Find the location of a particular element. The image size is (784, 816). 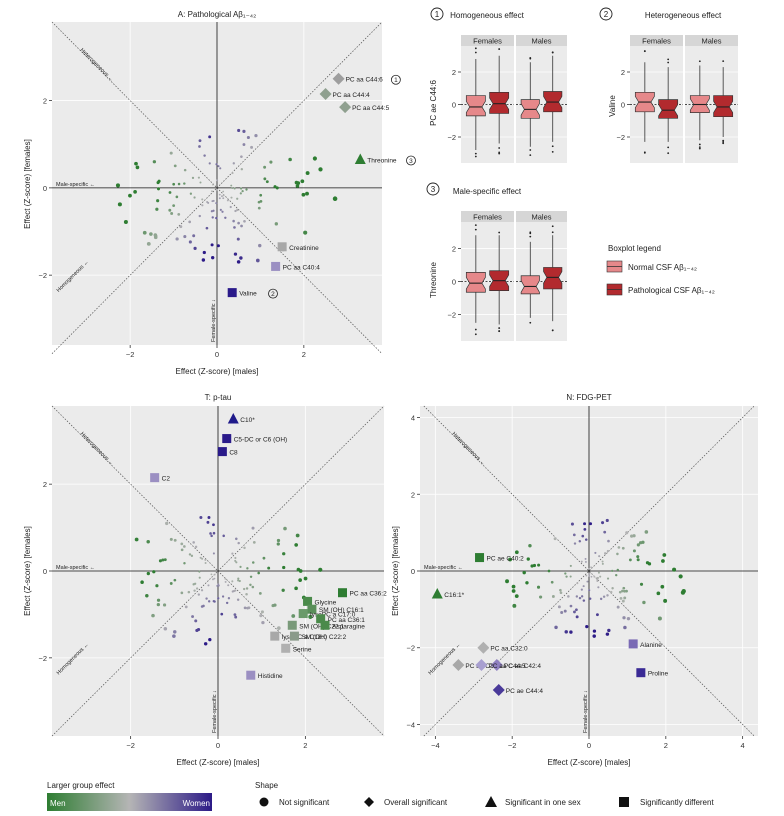

x-tick-label: 2 is located at coordinates (305, 745).